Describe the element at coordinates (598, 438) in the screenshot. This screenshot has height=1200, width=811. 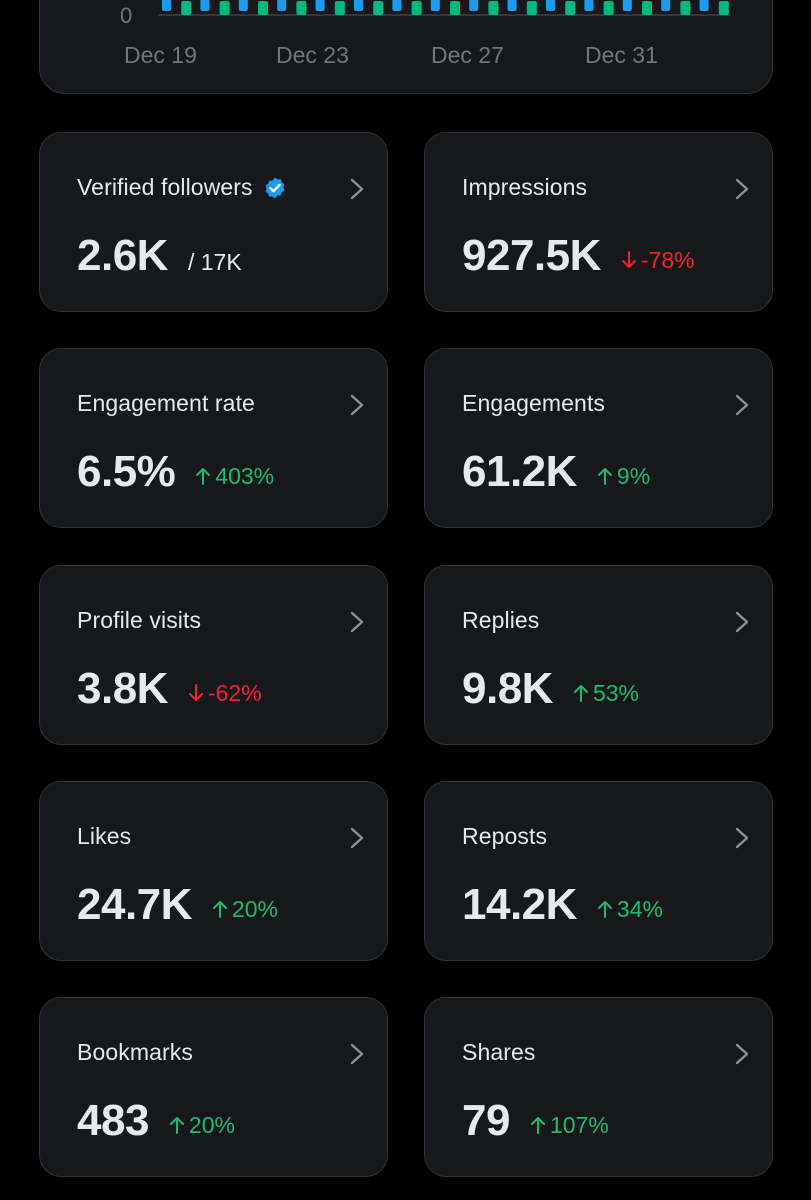
I see `metric-card-engagements: Engagements 61.2K 9%` at that location.